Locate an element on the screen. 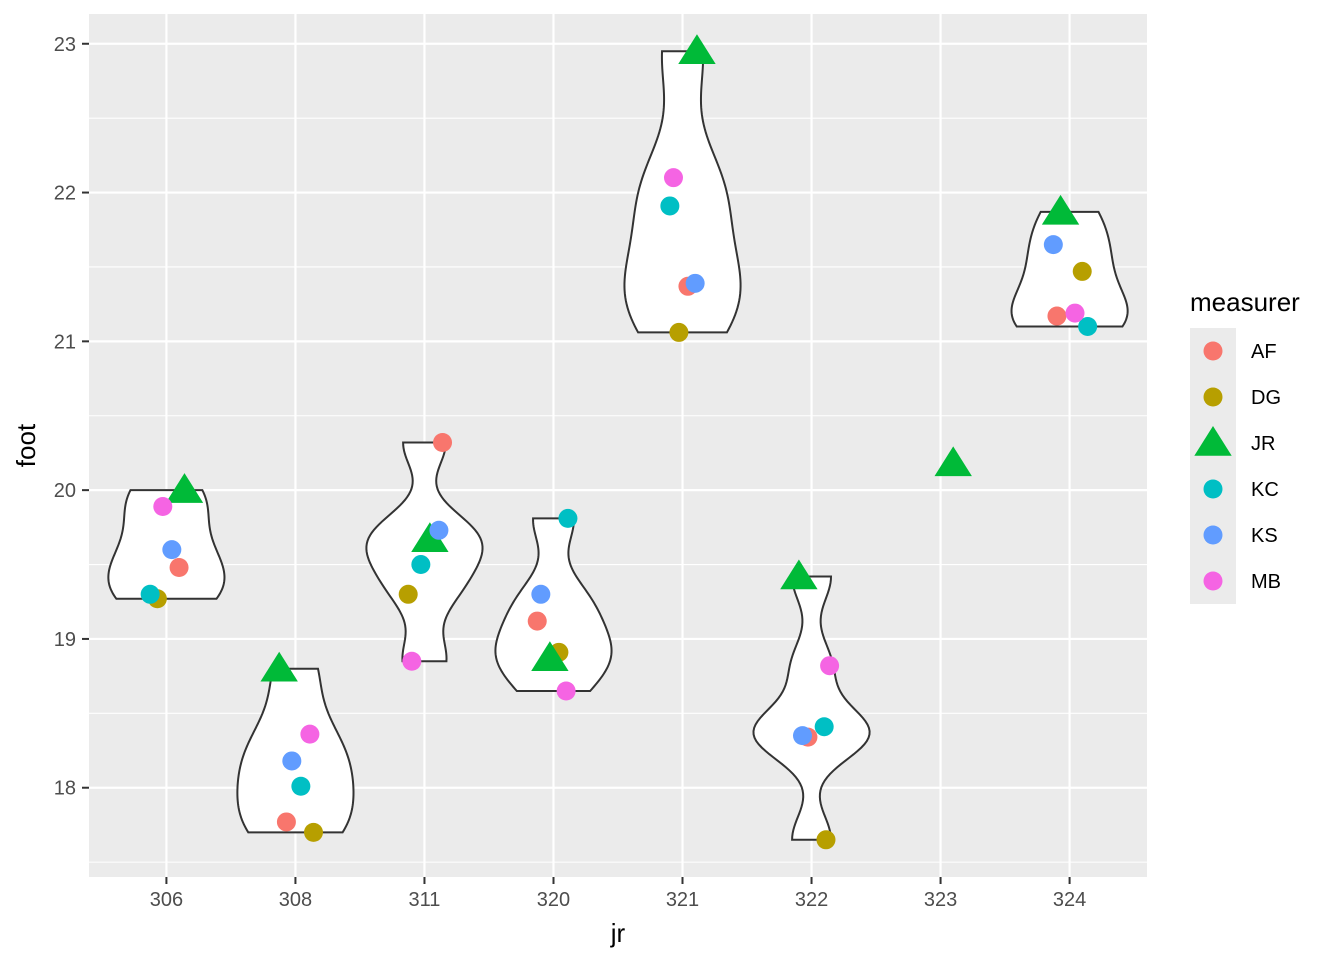 The height and width of the screenshot is (960, 1344). x-tick-label: 323 is located at coordinates (940, 900).